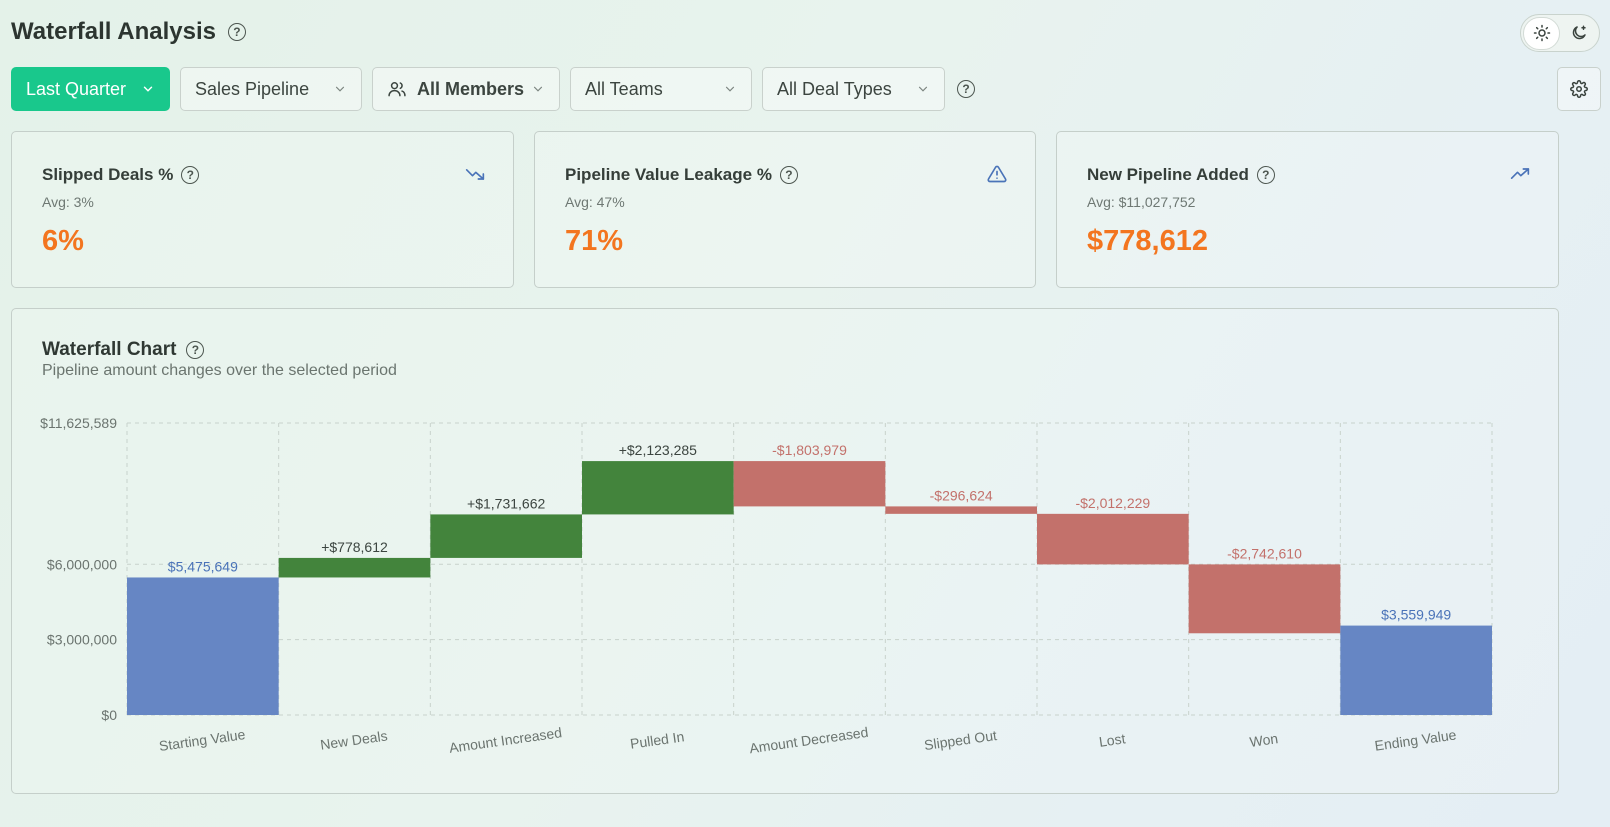 The width and height of the screenshot is (1610, 827). Describe the element at coordinates (506, 503) in the screenshot. I see `data-label: +$1,731,662` at that location.